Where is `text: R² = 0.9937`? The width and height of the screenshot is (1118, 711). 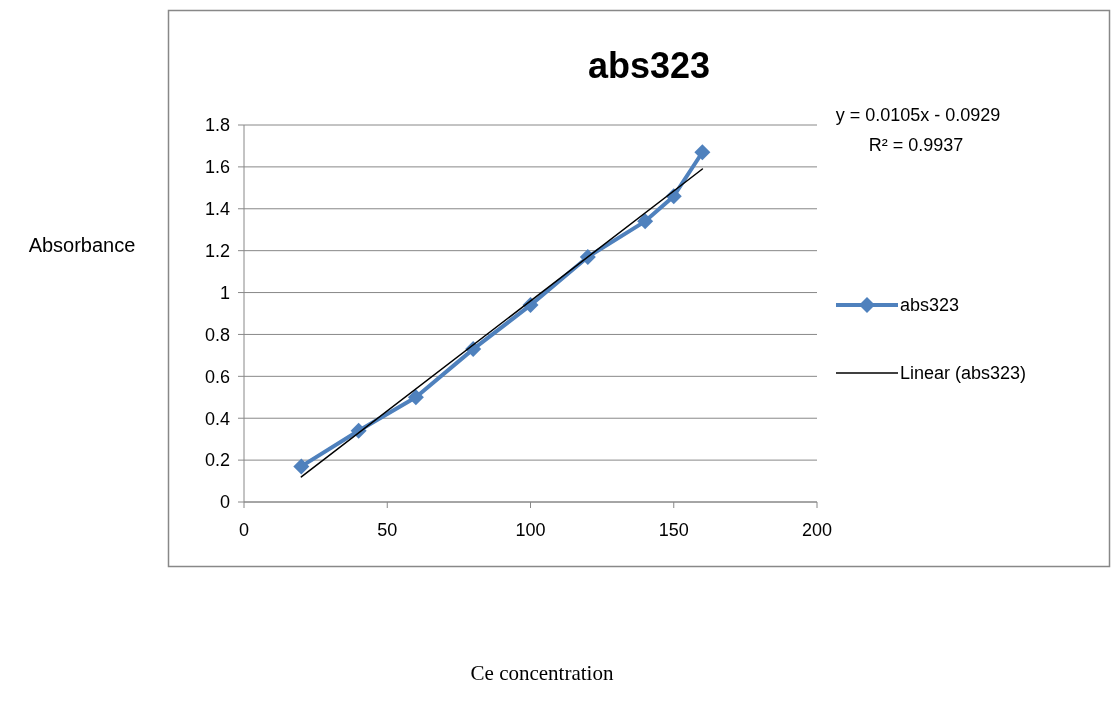
text: R² = 0.9937 is located at coordinates (916, 145).